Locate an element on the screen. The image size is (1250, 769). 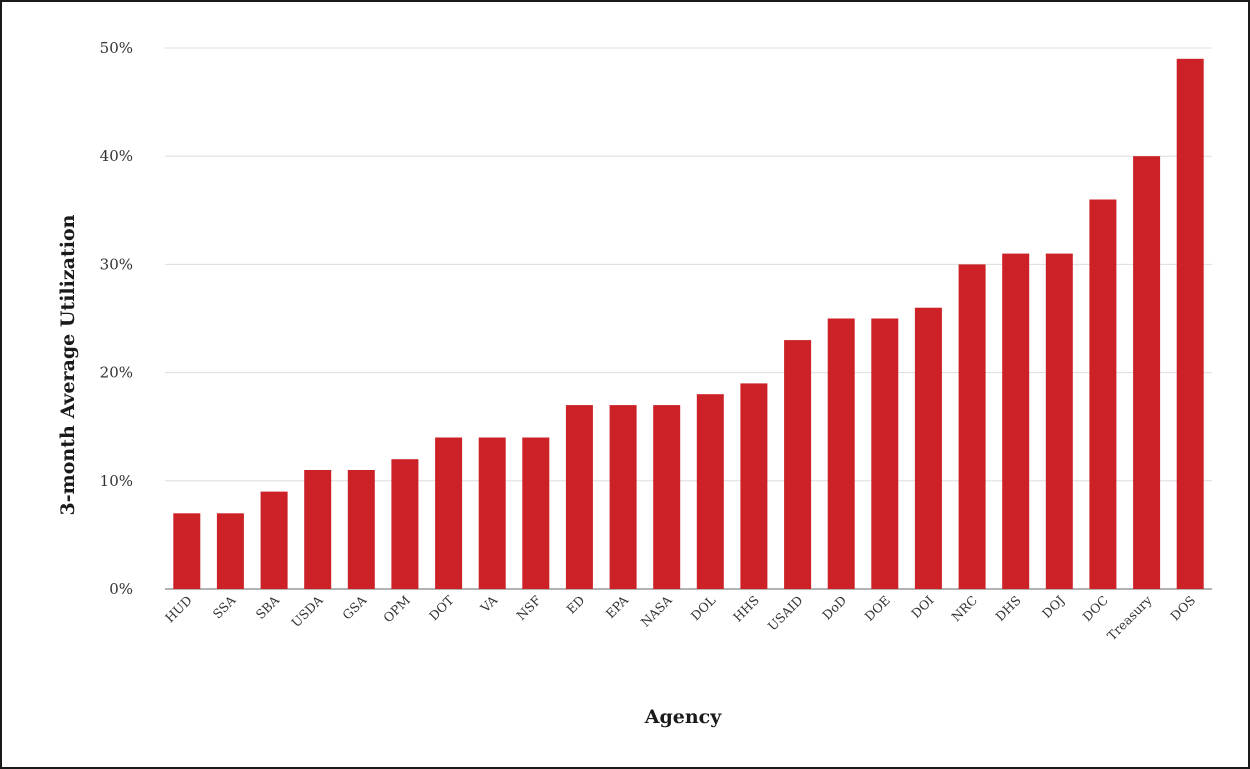
bar-hud is located at coordinates (187, 551).